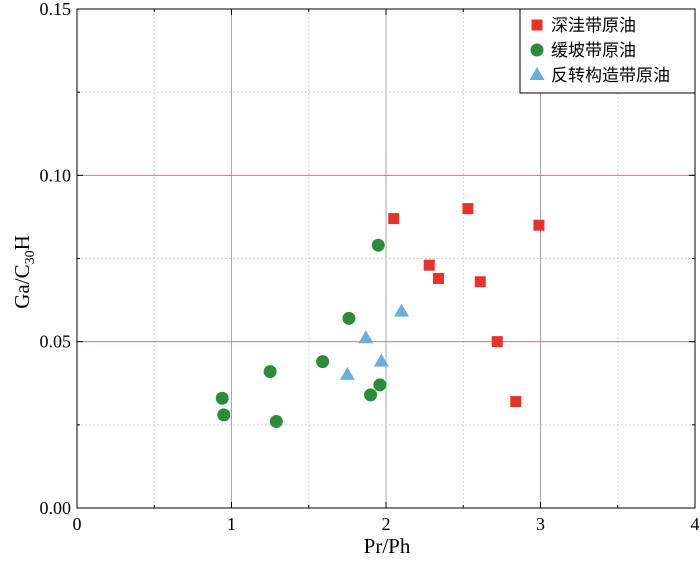  I want to click on y-tick-label: 0.00, so click(56, 508).